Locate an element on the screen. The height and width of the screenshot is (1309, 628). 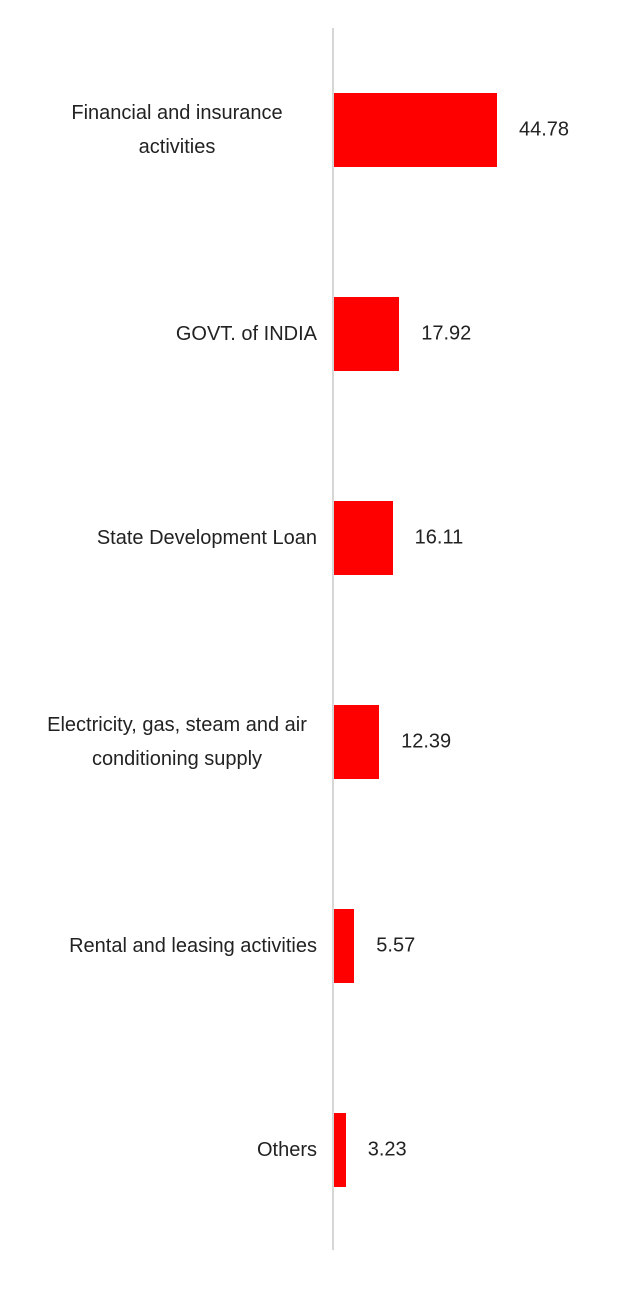
value-label: 44.78 is located at coordinates (544, 129).